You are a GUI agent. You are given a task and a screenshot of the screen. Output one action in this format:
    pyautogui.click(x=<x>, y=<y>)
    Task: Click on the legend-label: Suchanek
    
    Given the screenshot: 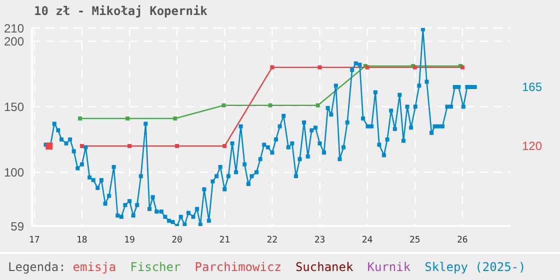 What is the action you would take?
    pyautogui.click(x=324, y=267)
    